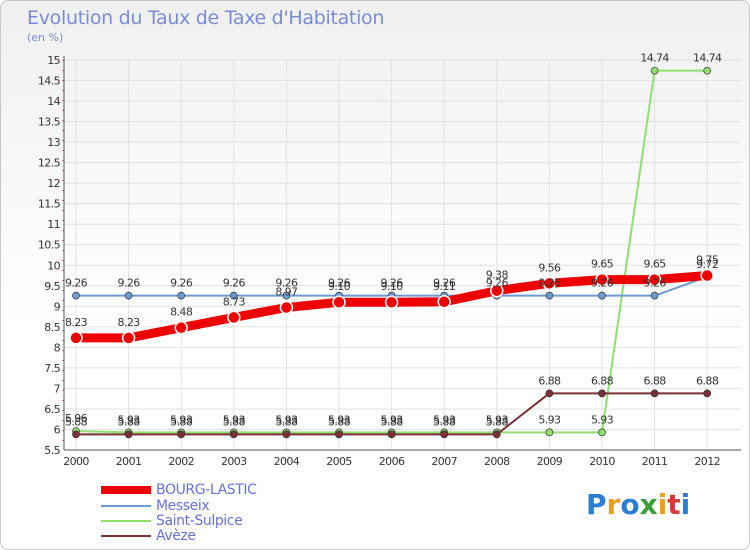 This screenshot has width=750, height=550. I want to click on x-tick-label: 2010, so click(602, 461).